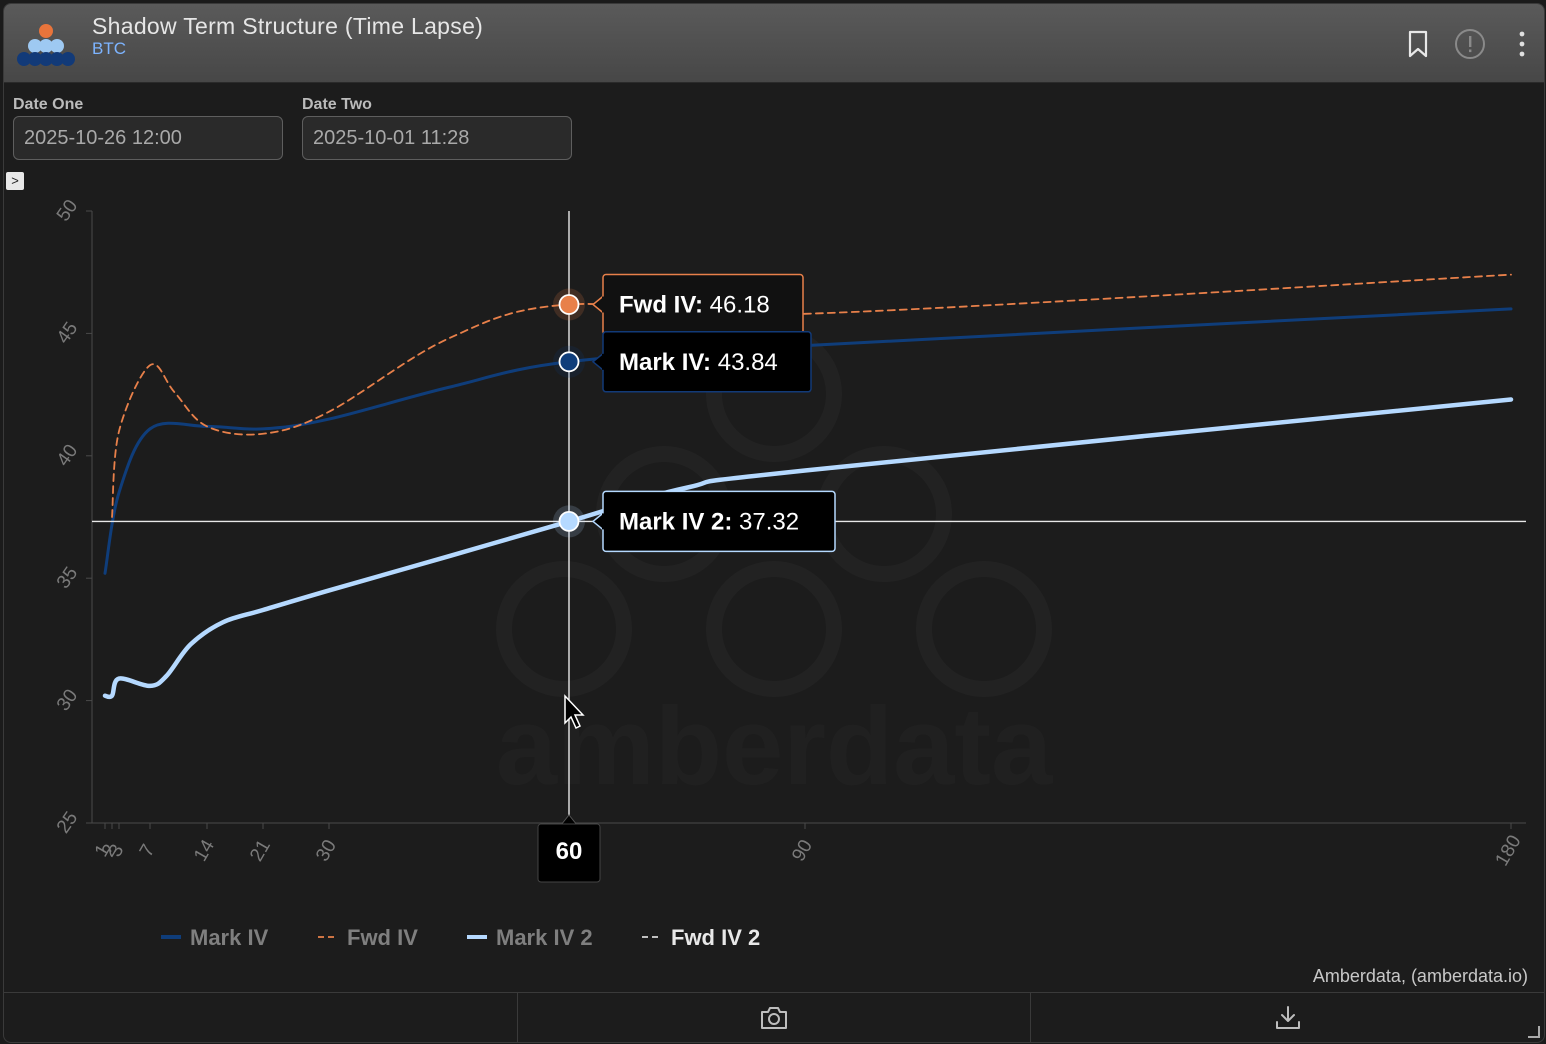 This screenshot has height=1044, width=1546. I want to click on tooltip-pointer-join-mark-iv, so click(603, 361).